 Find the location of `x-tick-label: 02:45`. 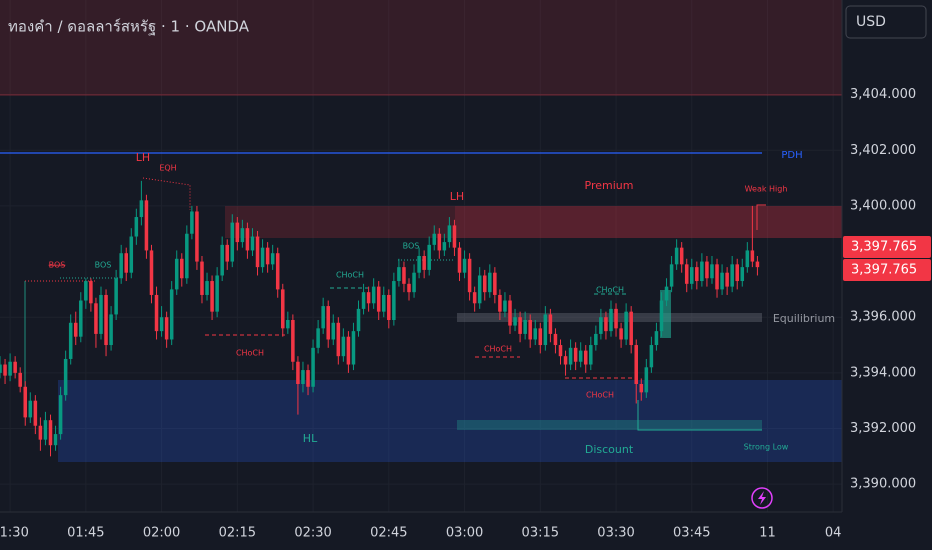

x-tick-label: 02:45 is located at coordinates (388, 533).